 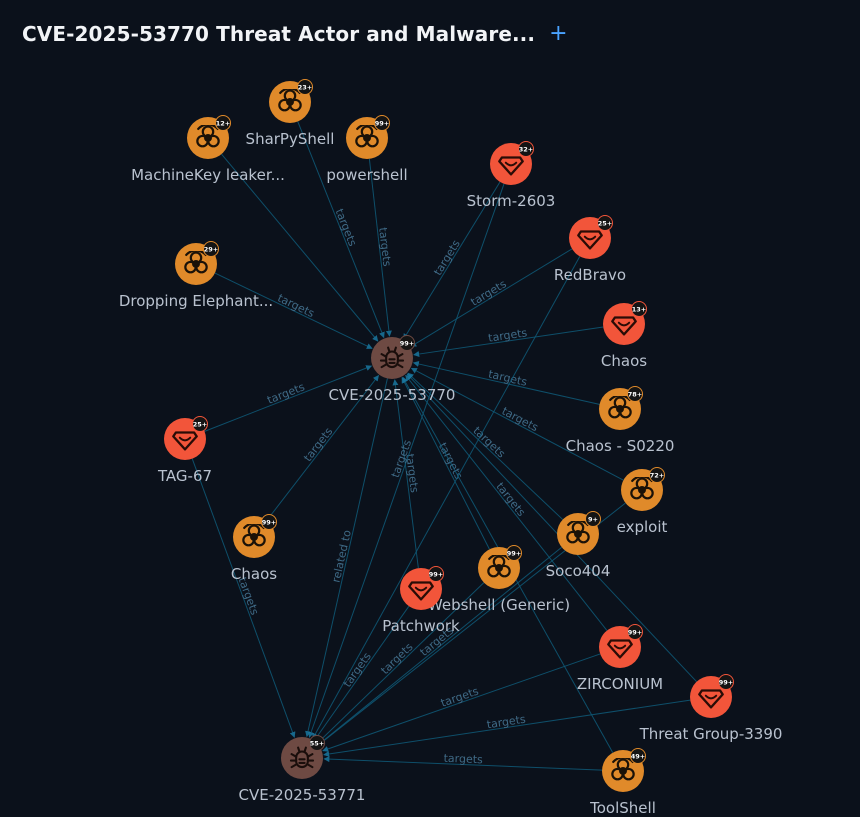 I want to click on count-badge: 72+, so click(x=657, y=475).